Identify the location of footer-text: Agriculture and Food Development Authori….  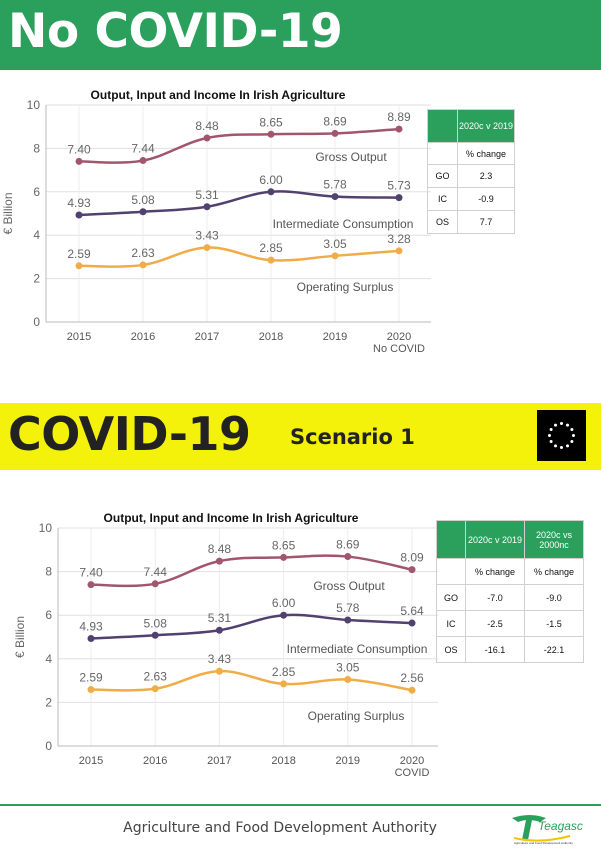
(280, 828).